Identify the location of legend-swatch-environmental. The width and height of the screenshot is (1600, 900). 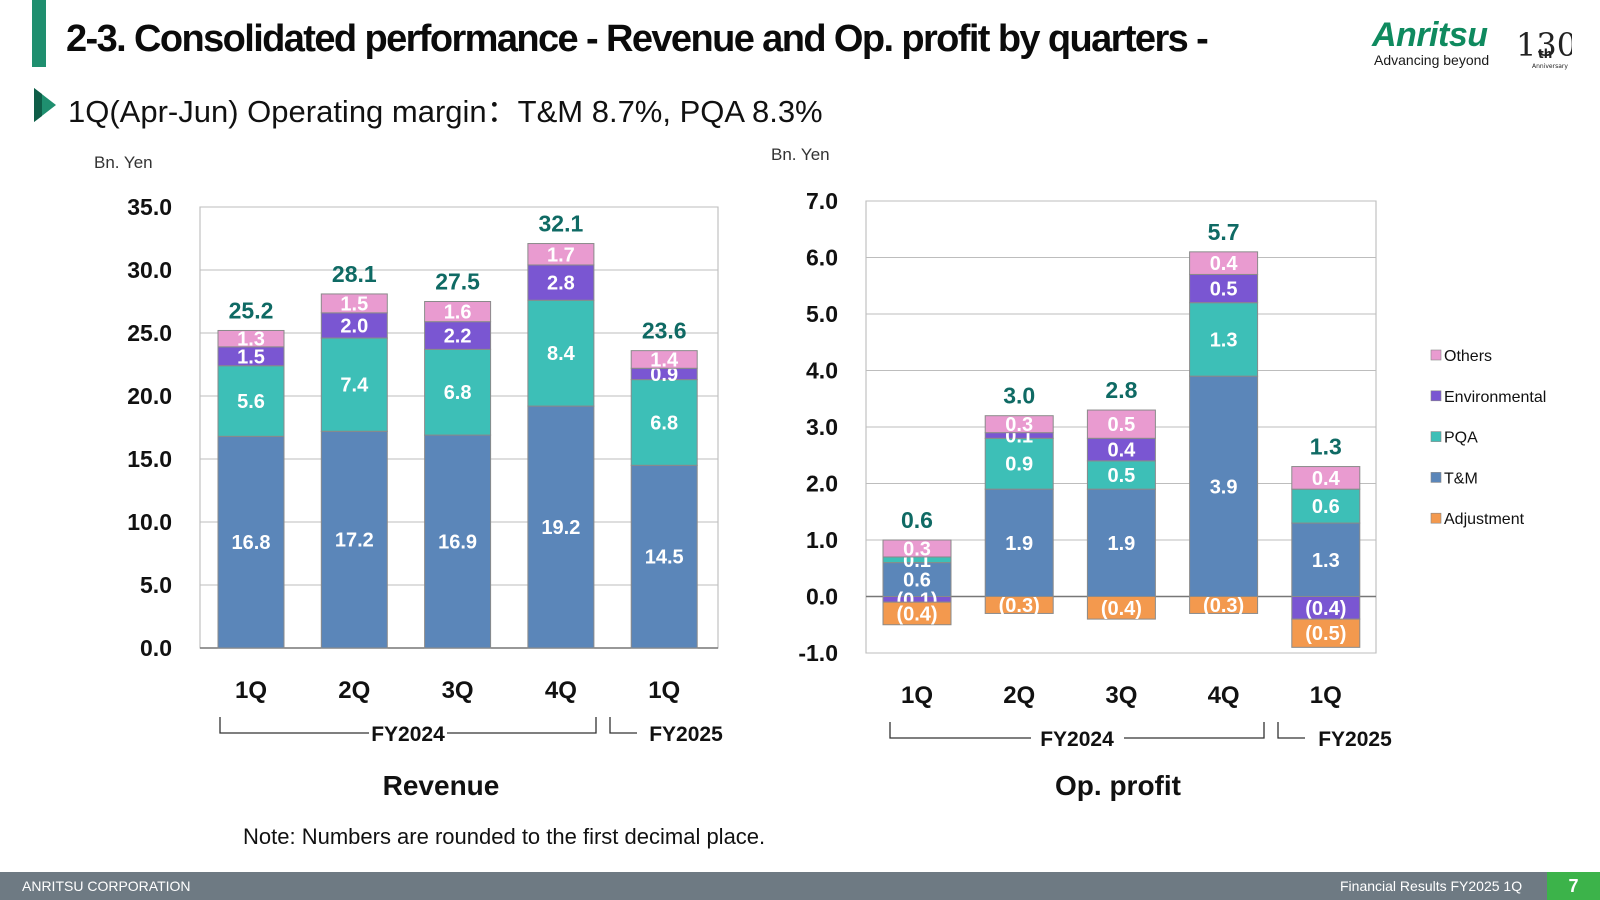
(1436, 396).